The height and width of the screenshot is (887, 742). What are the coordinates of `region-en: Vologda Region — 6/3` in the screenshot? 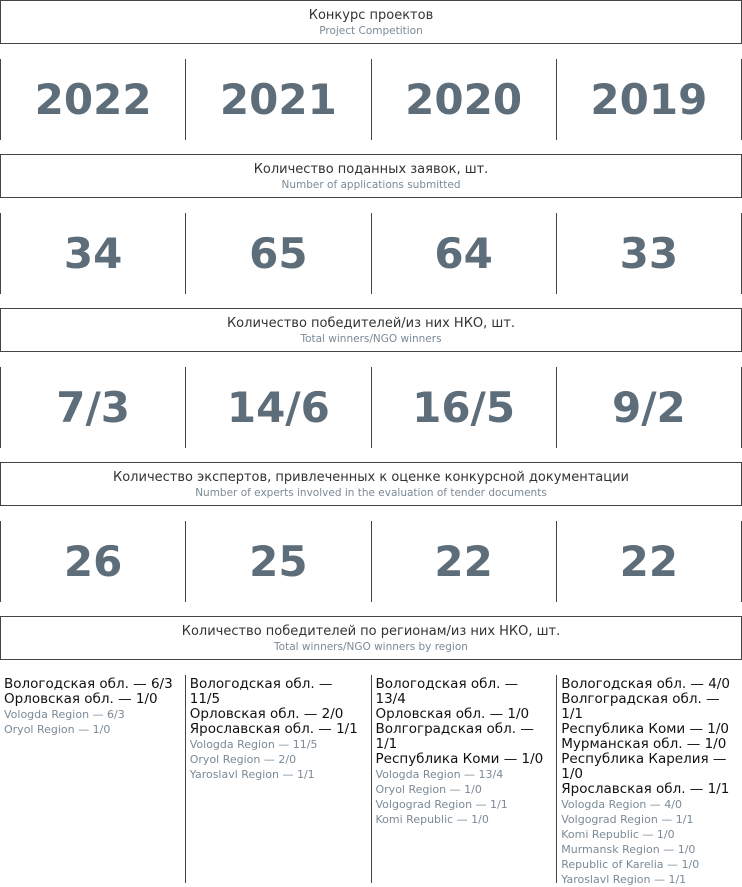 It's located at (64, 714).